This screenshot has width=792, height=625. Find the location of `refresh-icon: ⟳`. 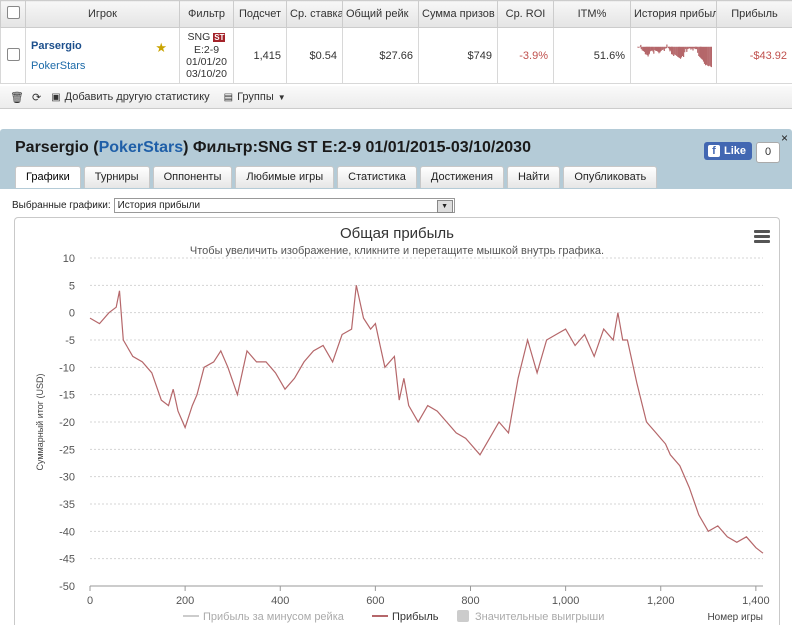

refresh-icon: ⟳ is located at coordinates (36, 97).